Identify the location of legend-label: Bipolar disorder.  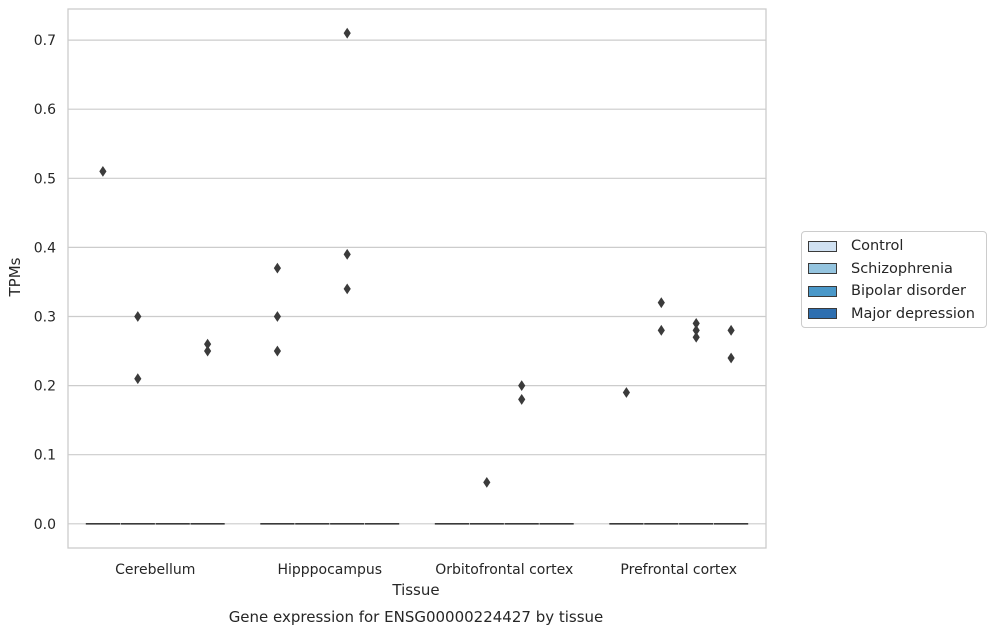
(908, 291).